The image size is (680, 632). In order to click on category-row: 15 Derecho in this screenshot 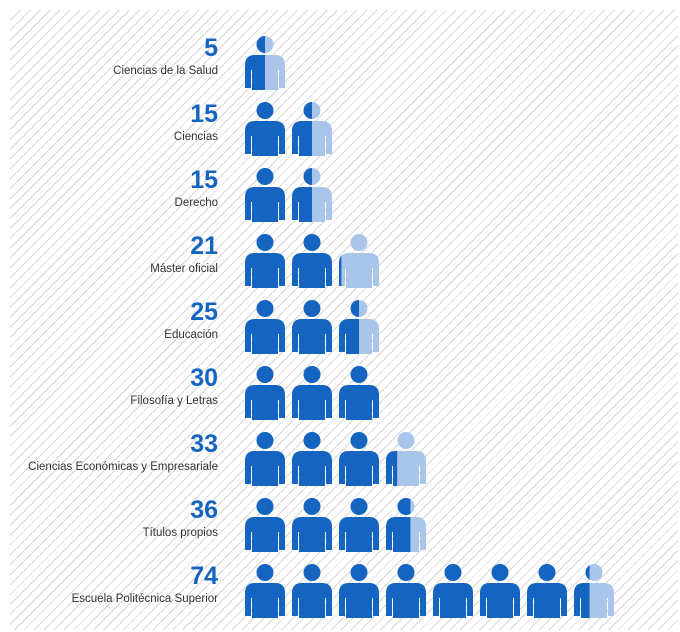, I will do `click(344, 197)`.